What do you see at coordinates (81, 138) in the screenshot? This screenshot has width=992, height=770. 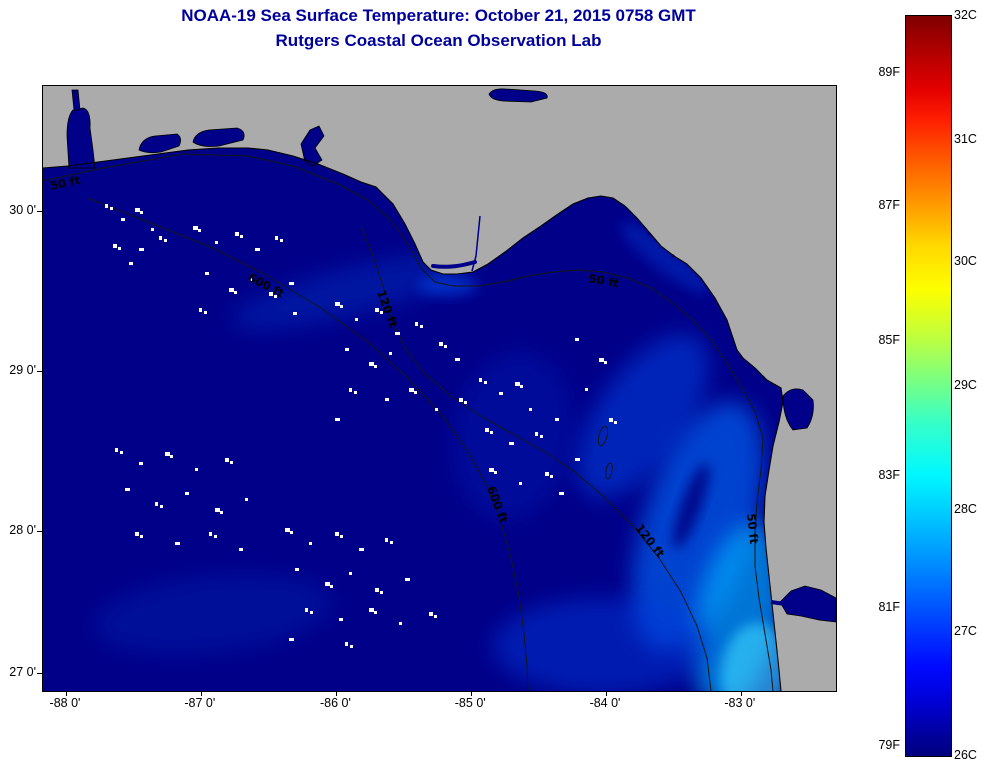 I see `mobile-bay` at bounding box center [81, 138].